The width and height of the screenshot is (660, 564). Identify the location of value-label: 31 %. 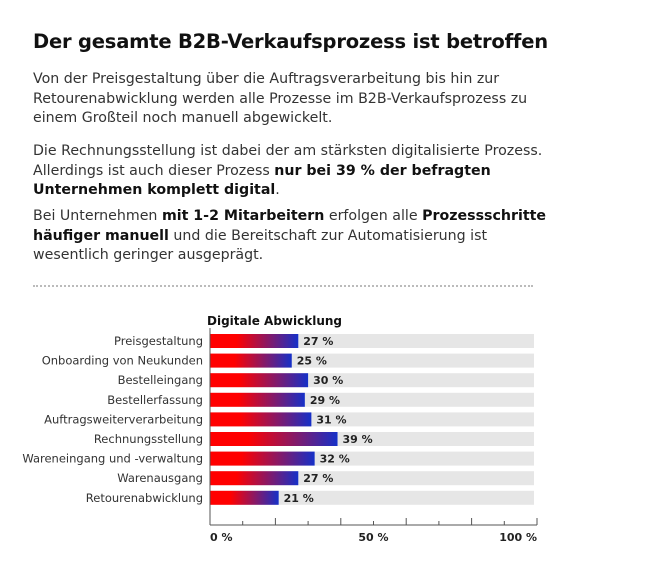
(331, 419).